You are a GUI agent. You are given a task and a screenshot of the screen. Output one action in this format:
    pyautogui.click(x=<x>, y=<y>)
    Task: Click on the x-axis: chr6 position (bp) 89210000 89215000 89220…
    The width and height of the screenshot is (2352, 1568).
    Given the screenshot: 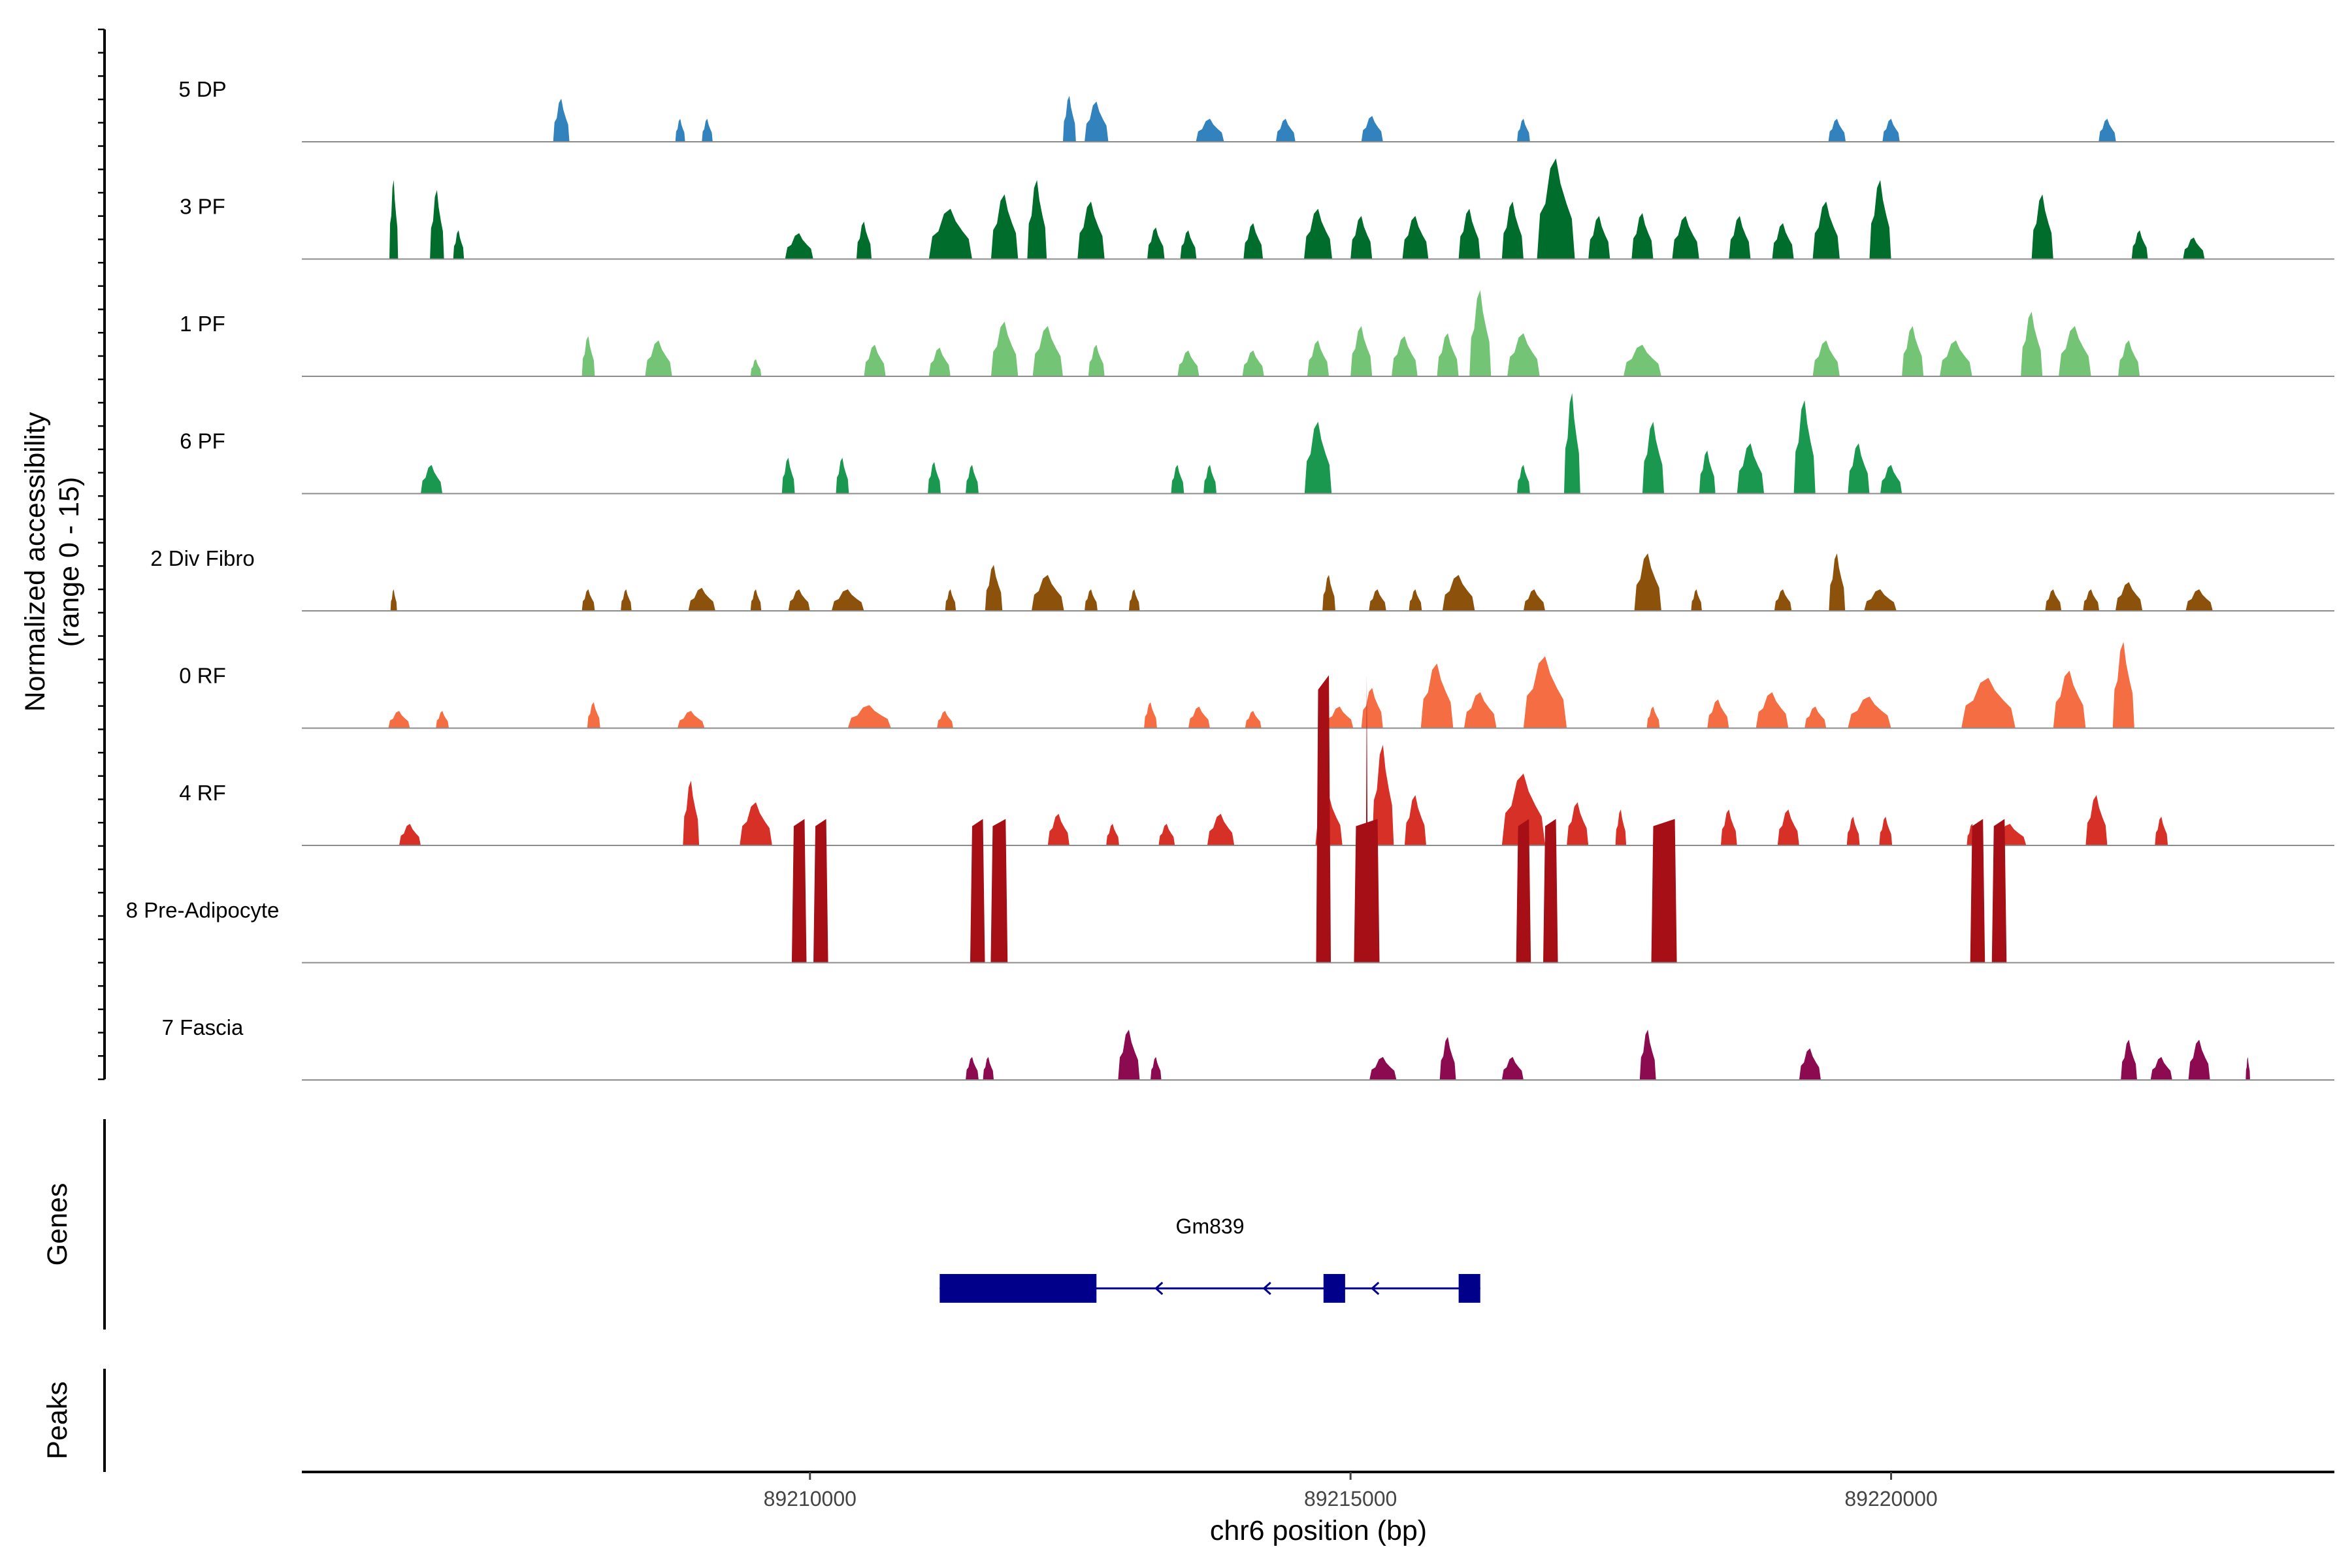 What is the action you would take?
    pyautogui.click(x=1318, y=1508)
    